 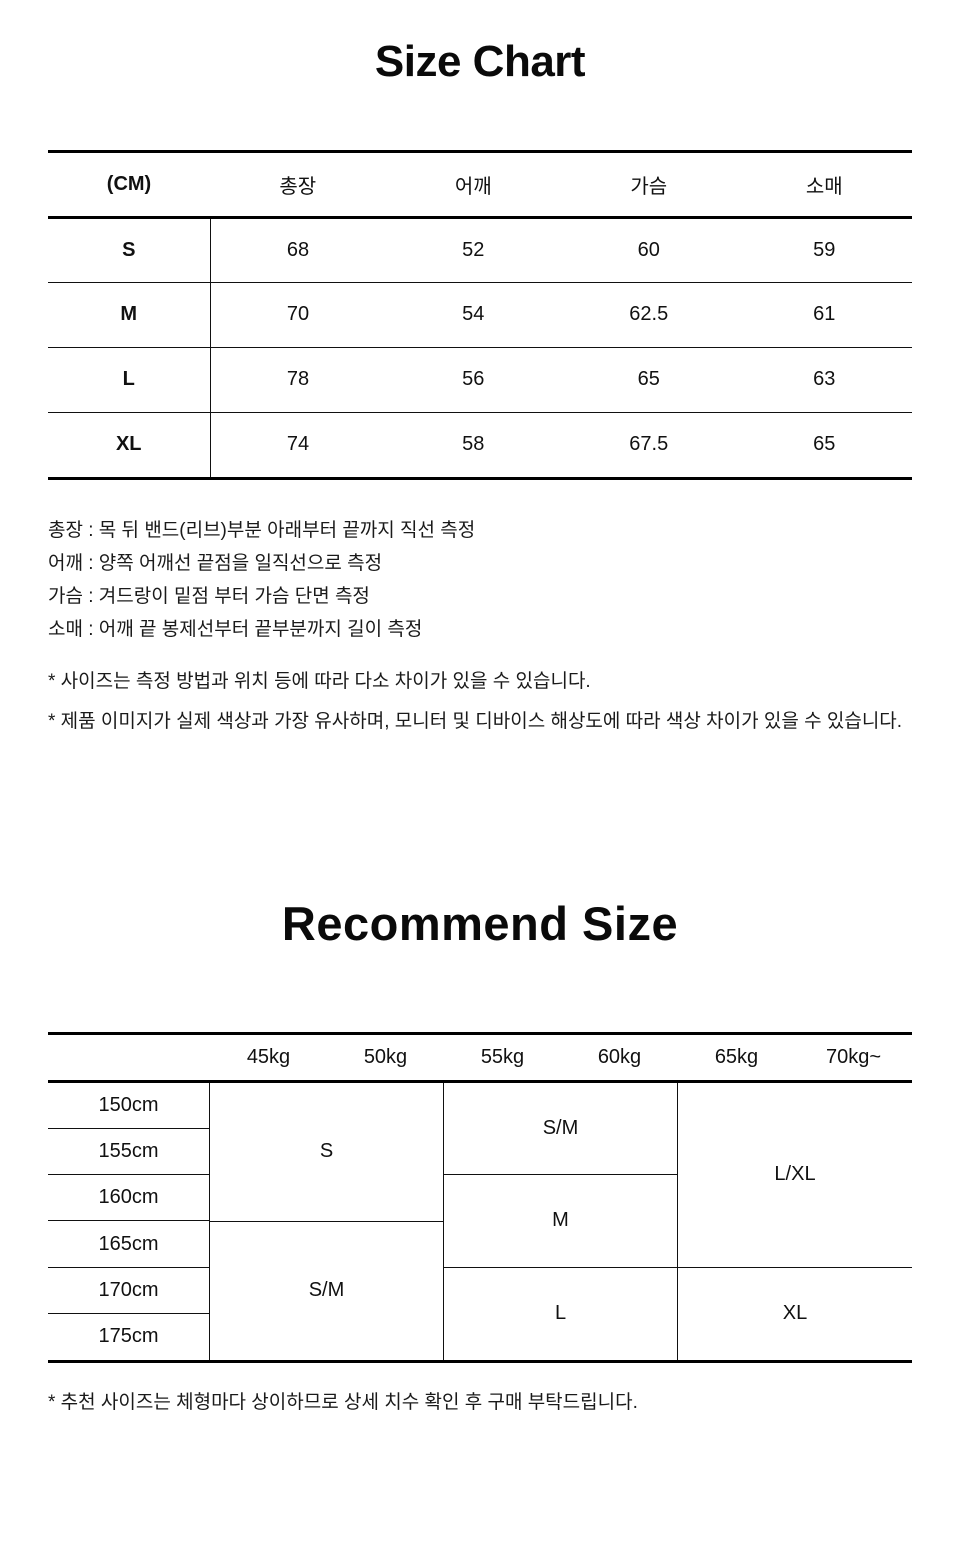 I want to click on height-label-175: 175cm, so click(x=128, y=1336).